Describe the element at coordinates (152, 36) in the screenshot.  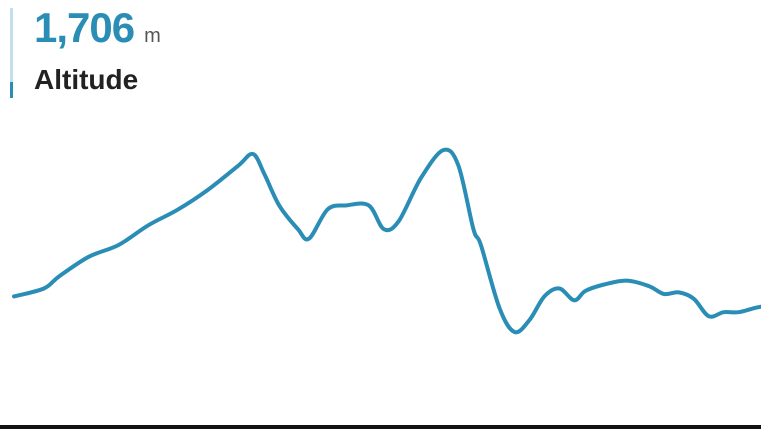
I see `altitude-unit: m` at that location.